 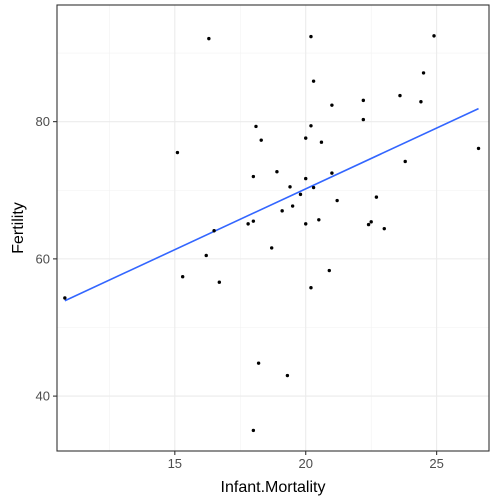 I want to click on x-tick-label: 25, so click(x=436, y=463).